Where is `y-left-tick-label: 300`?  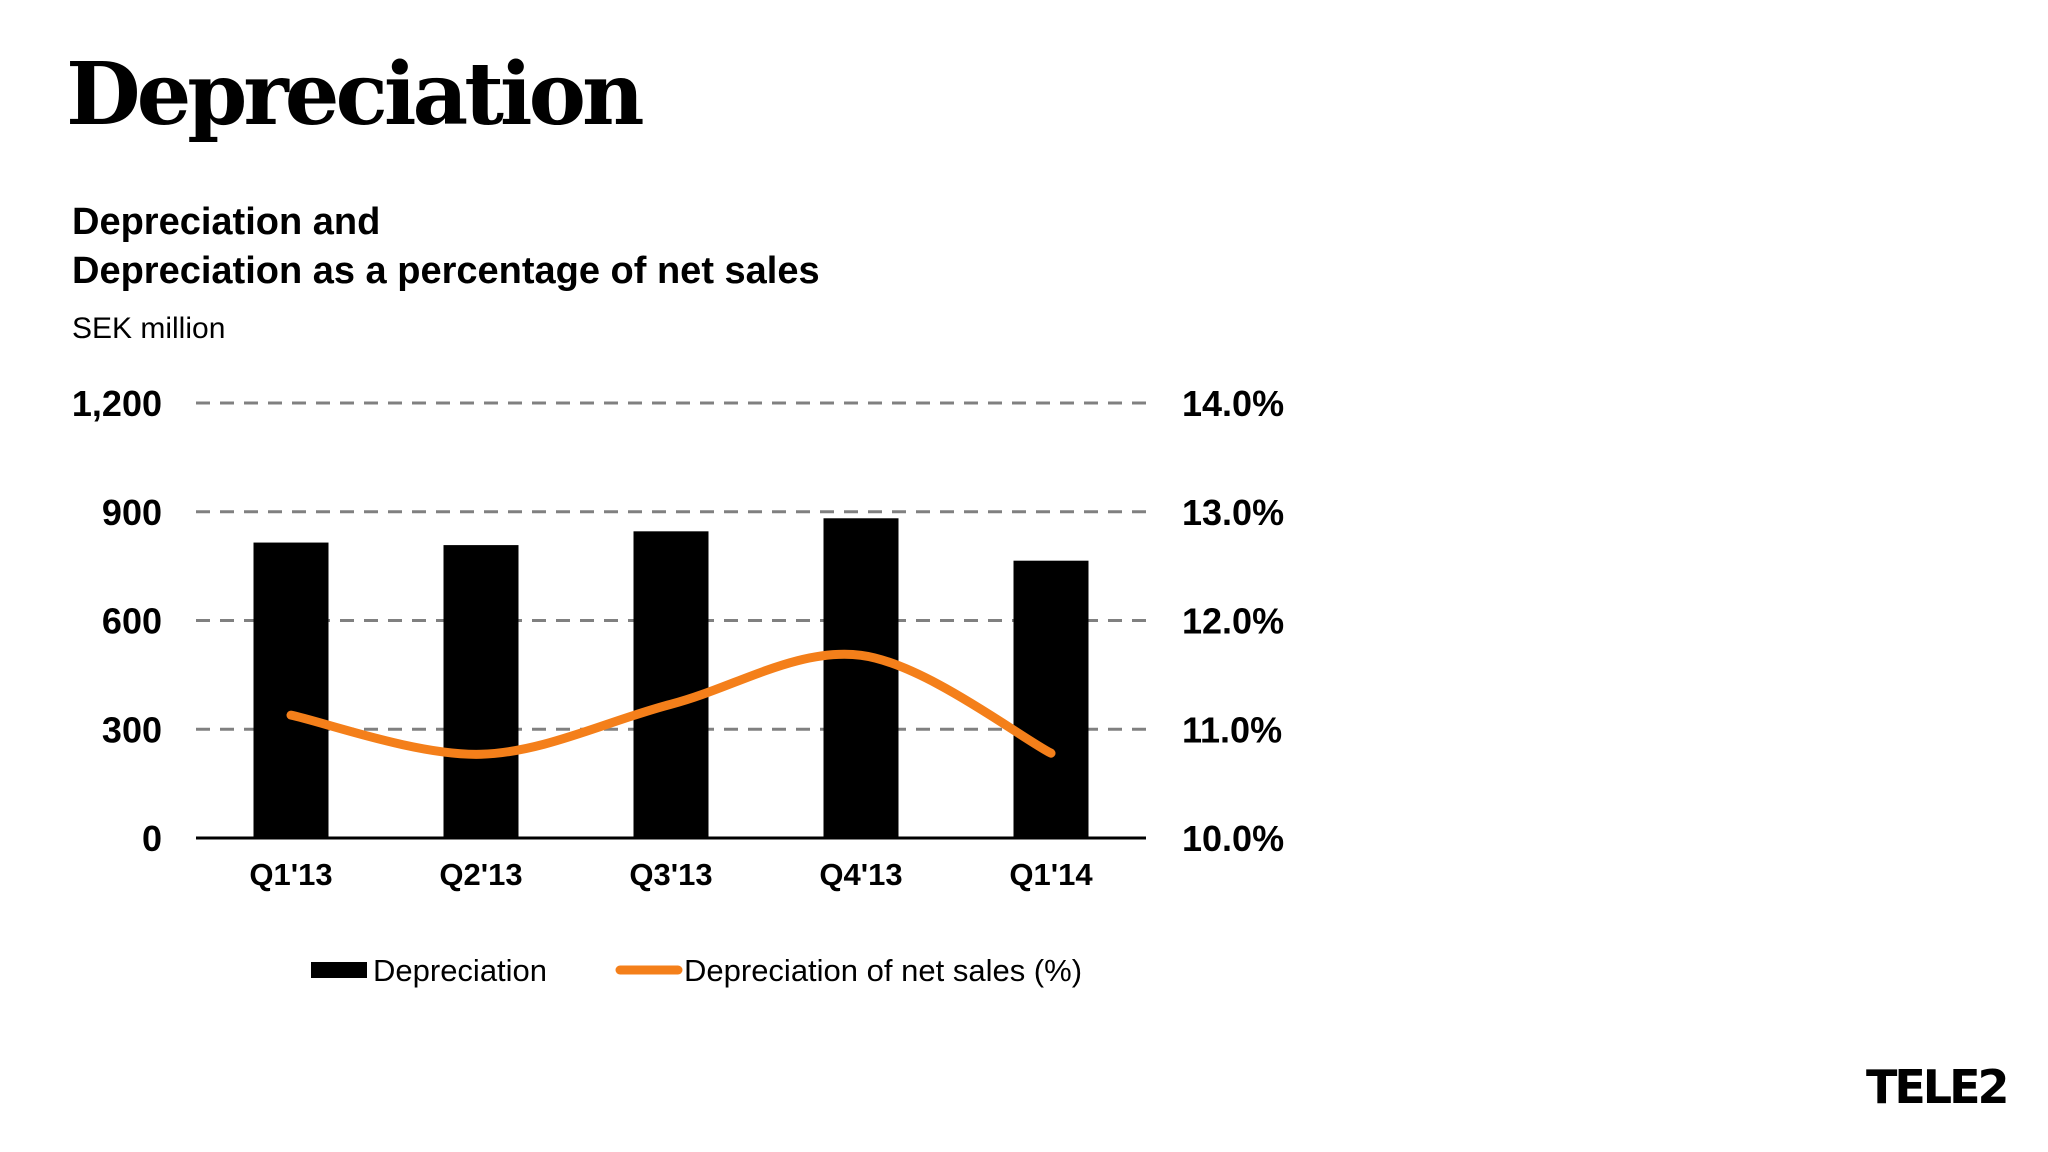
y-left-tick-label: 300 is located at coordinates (132, 729).